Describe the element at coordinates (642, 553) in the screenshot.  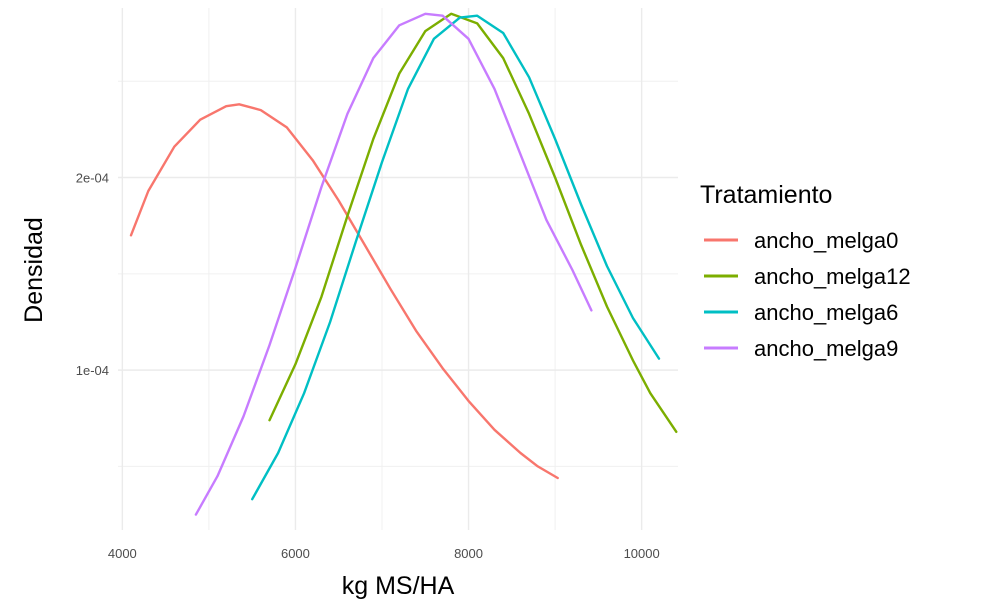
I see `x-tick-label: 10000` at that location.